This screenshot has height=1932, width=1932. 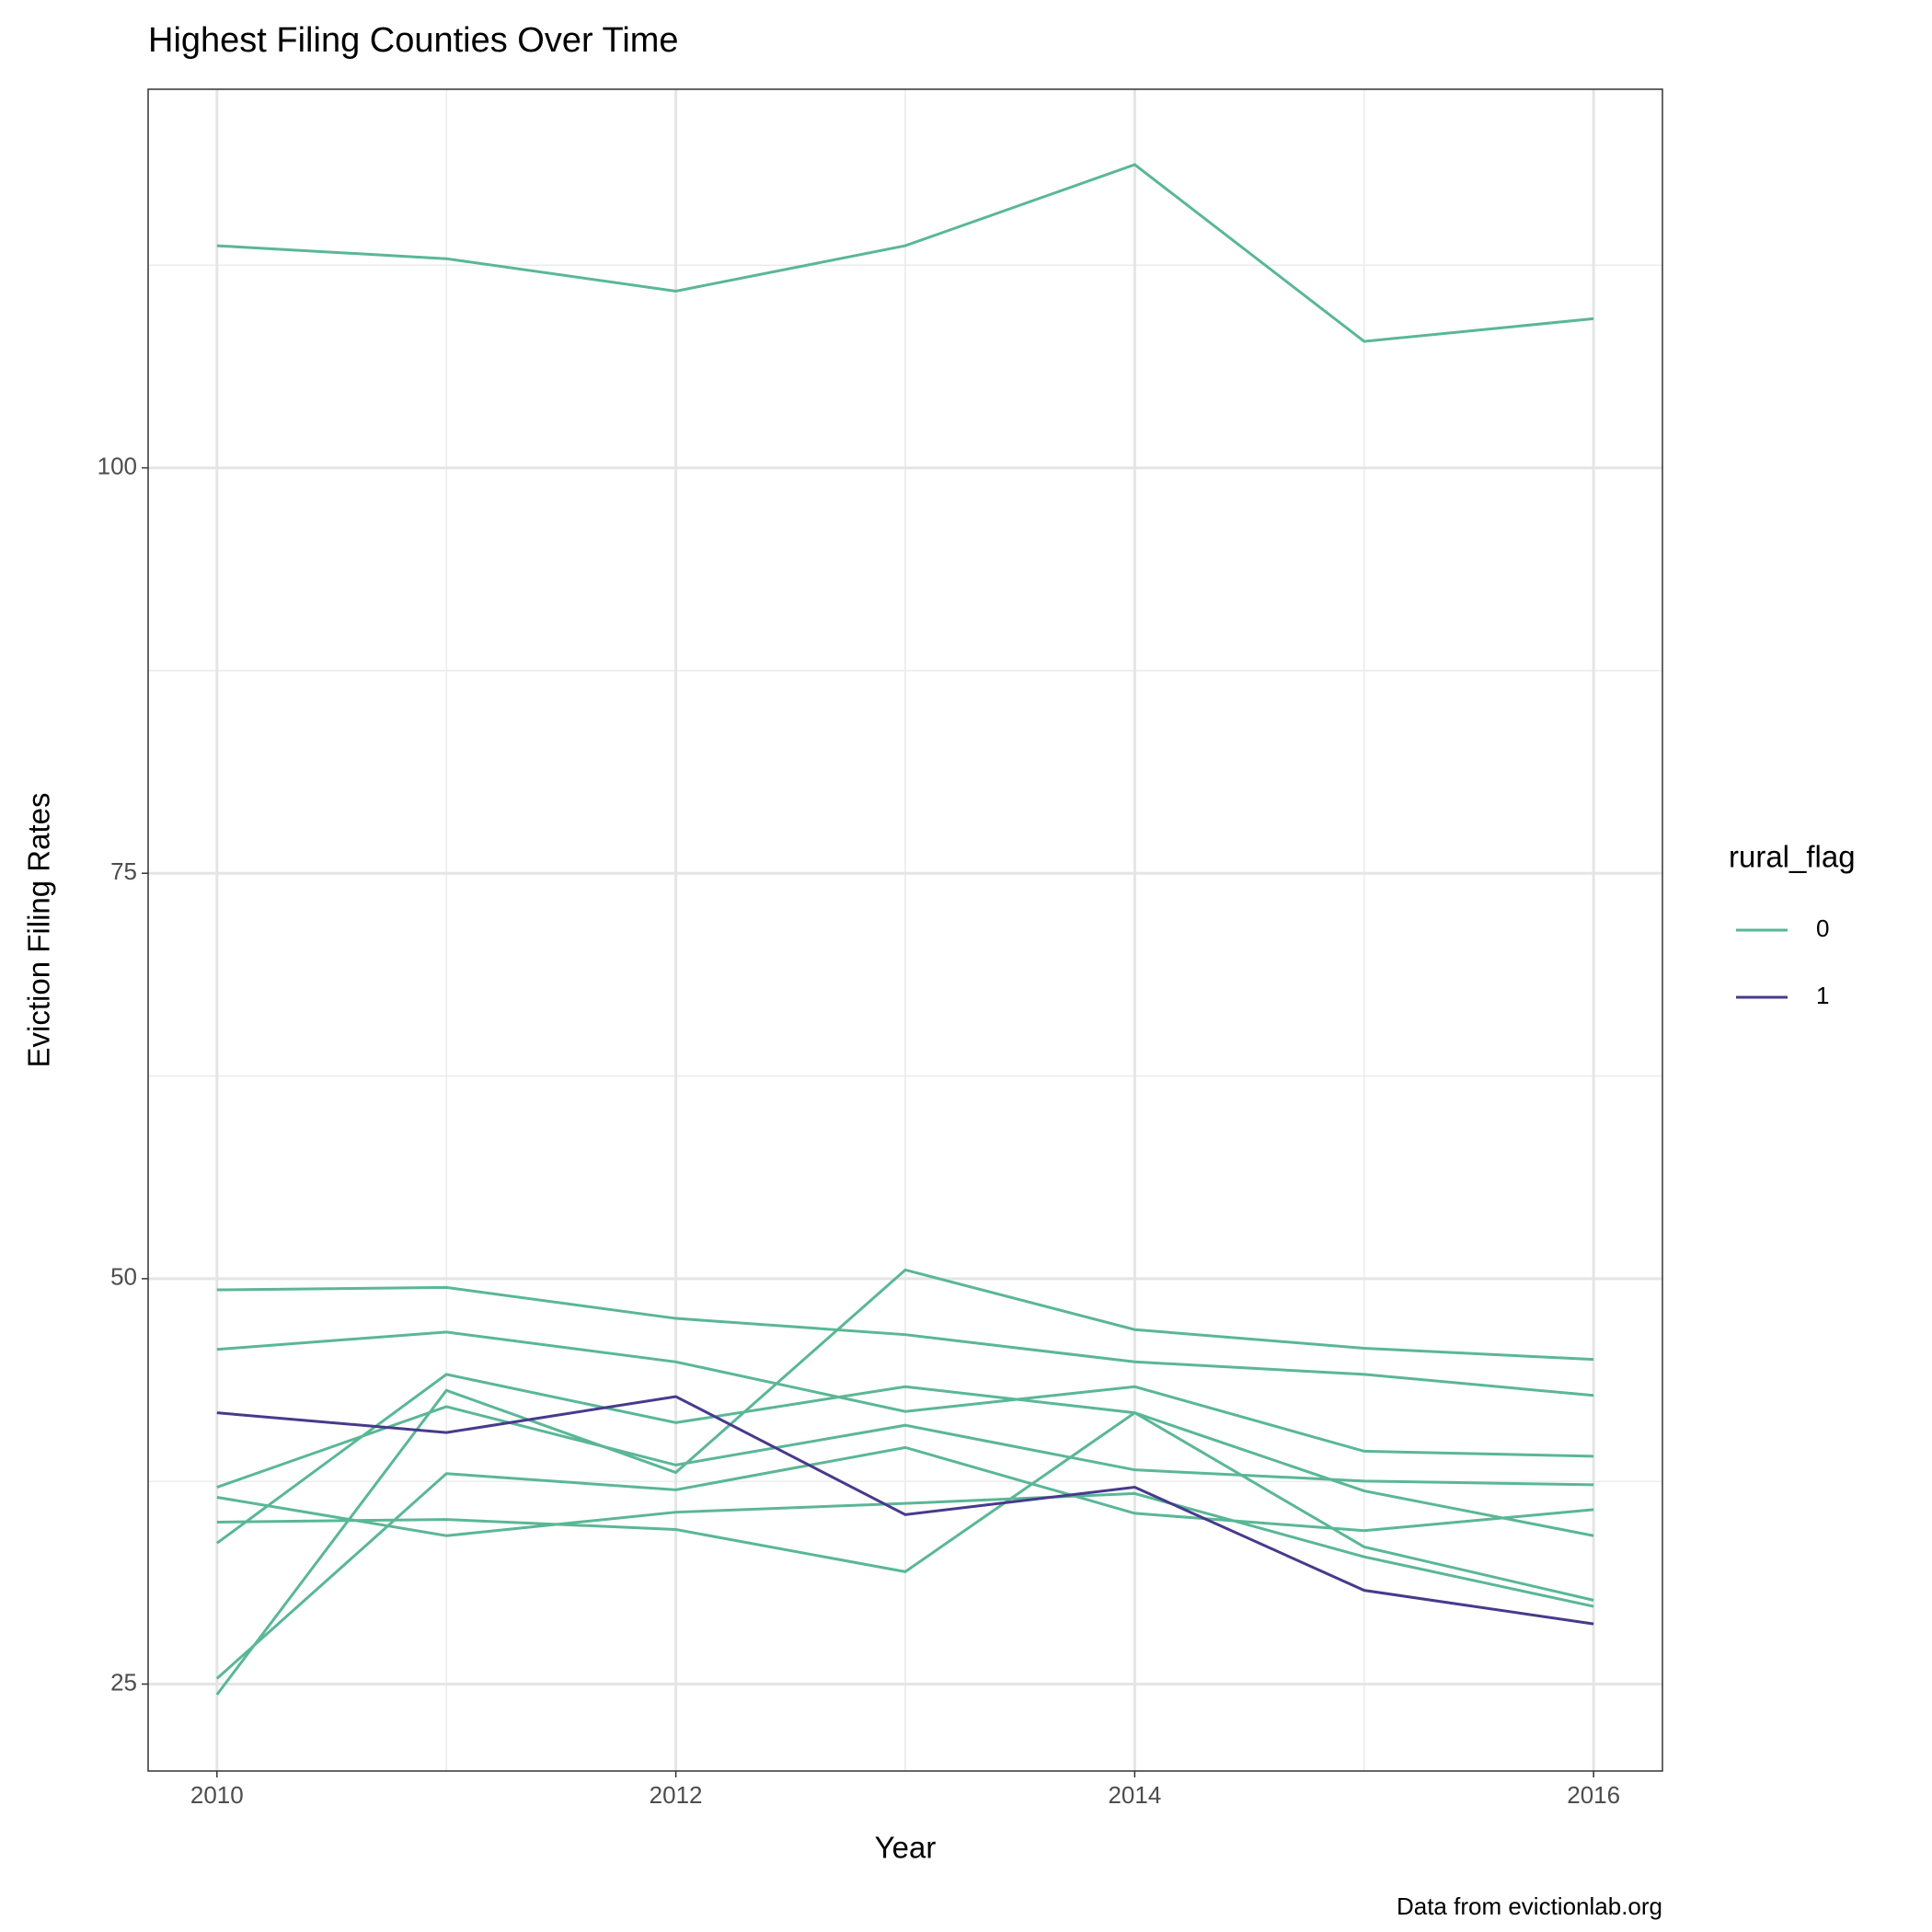 What do you see at coordinates (39, 930) in the screenshot?
I see `y-axis-label: Eviction Filing Rates` at bounding box center [39, 930].